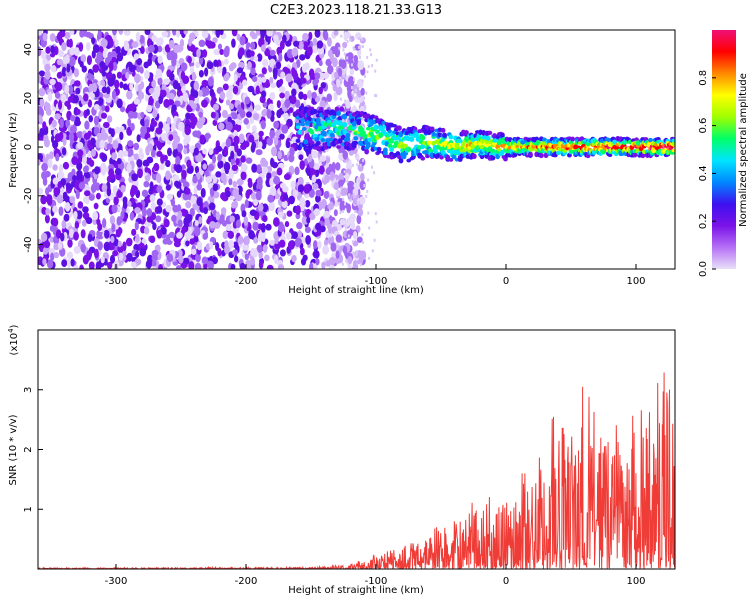 This screenshot has width=750, height=600. Describe the element at coordinates (635, 281) in the screenshot. I see `x-tick-label: 100` at that location.